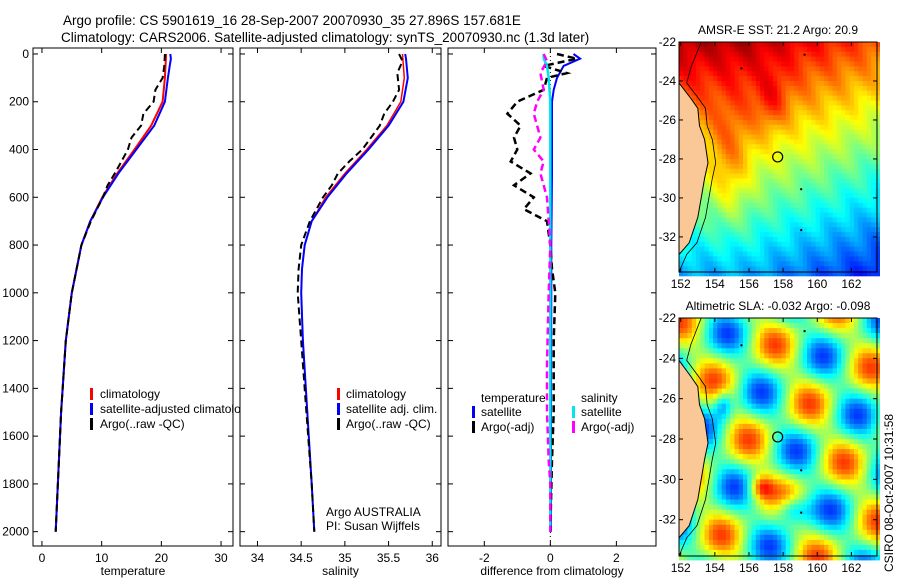 The height and width of the screenshot is (585, 900). I want to click on y-tick-label: 1000, so click(15, 293).